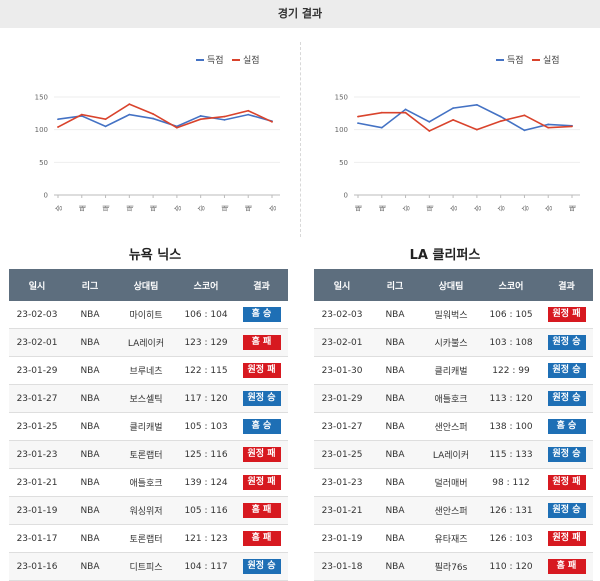  Describe the element at coordinates (37, 482) in the screenshot. I see `cell-date: 23-01-21` at that location.